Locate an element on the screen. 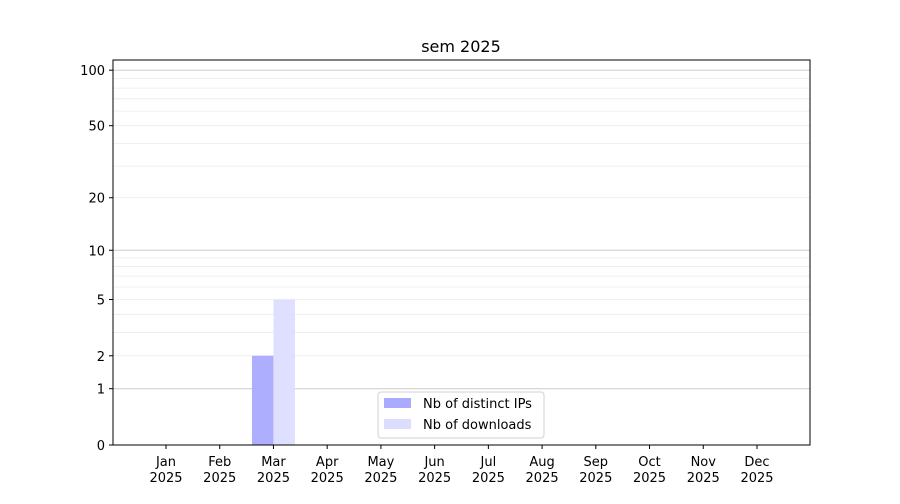 This screenshot has width=900, height=504. y-tick-label: 5 is located at coordinates (101, 300).